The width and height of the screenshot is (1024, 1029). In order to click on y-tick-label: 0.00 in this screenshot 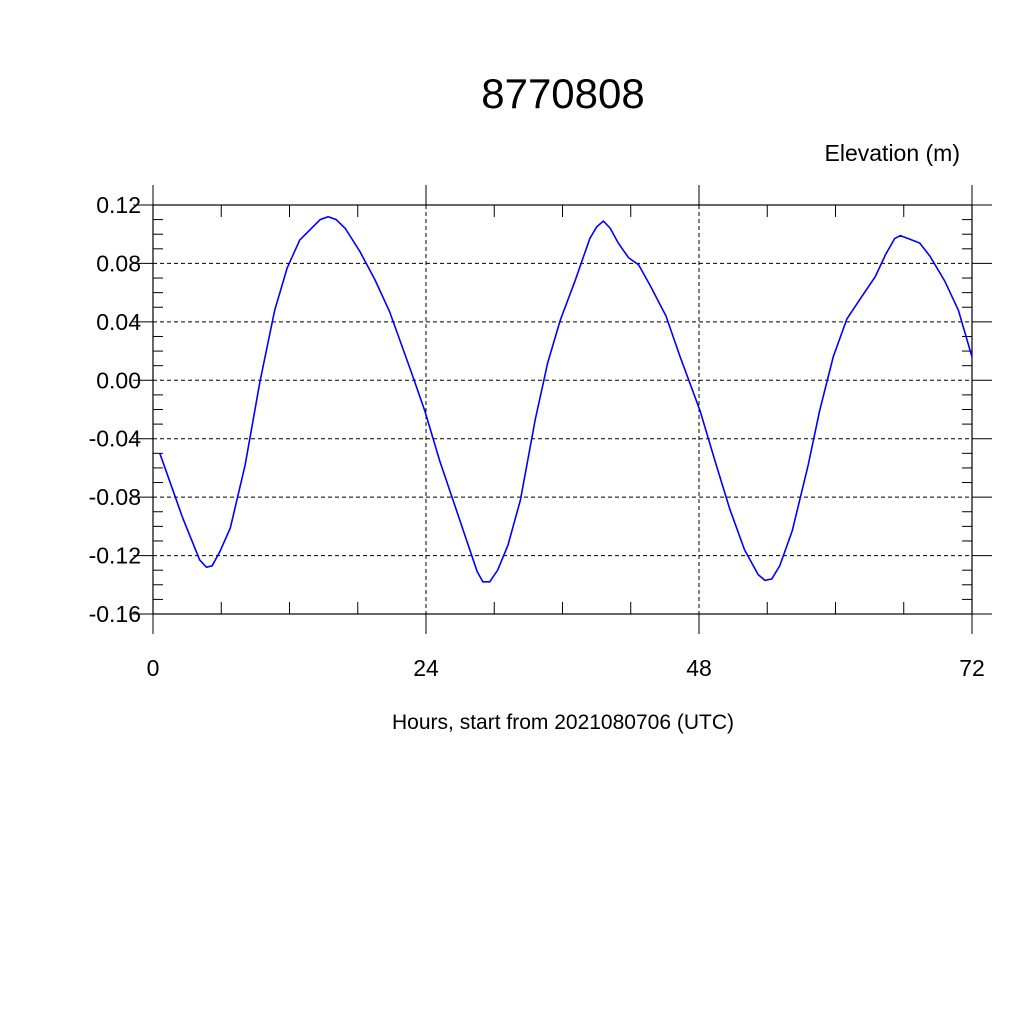, I will do `click(118, 380)`.